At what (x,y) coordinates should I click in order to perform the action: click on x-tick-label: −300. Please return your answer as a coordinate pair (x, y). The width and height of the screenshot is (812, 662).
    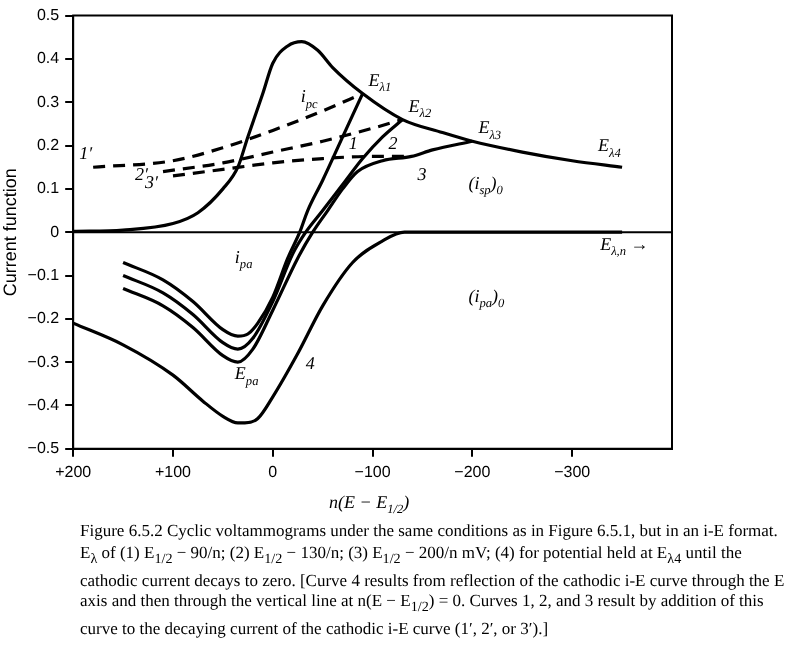
    Looking at the image, I should click on (573, 471).